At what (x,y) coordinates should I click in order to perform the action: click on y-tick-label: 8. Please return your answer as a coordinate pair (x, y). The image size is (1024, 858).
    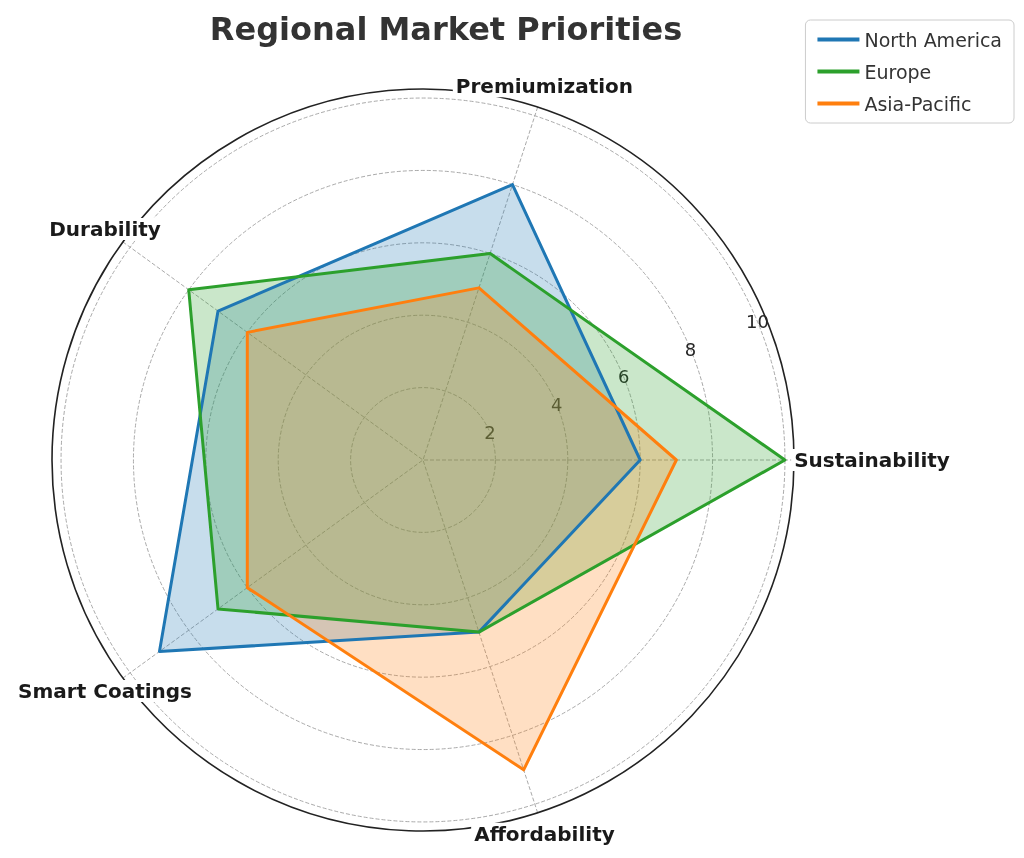
    Looking at the image, I should click on (690, 349).